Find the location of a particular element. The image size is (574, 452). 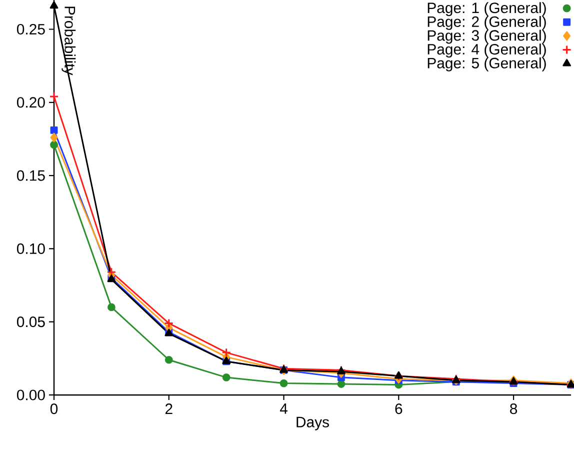

legend-label: Page: 3 (General) is located at coordinates (487, 37).